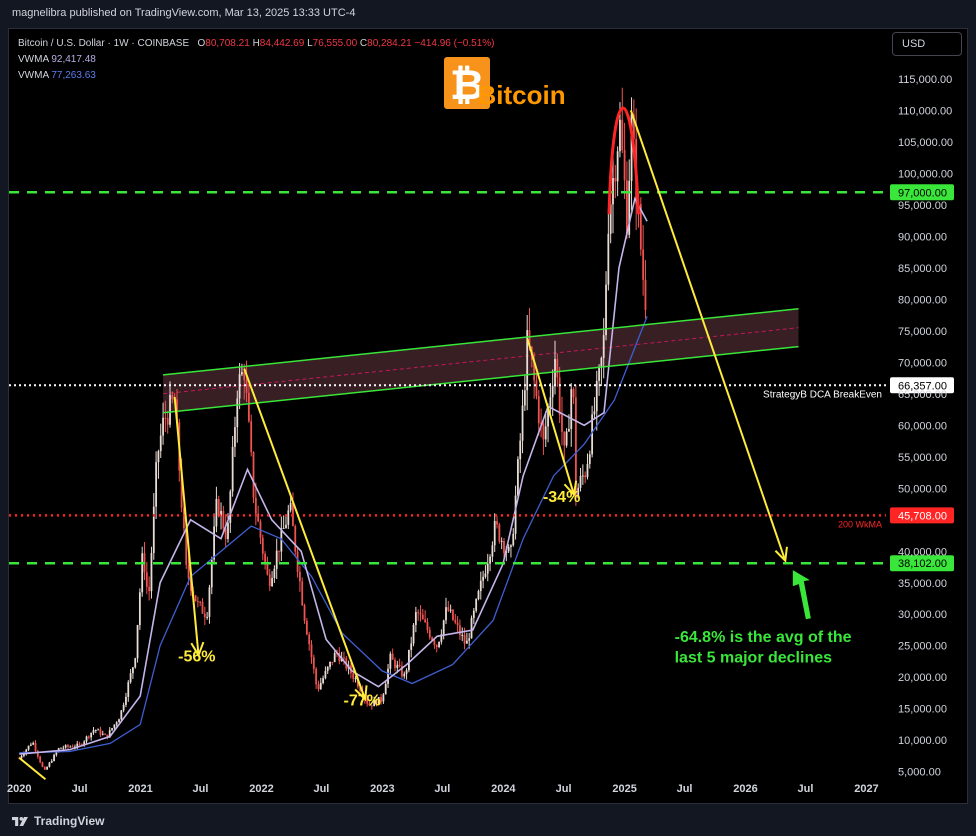 Image resolution: width=976 pixels, height=836 pixels. I want to click on change-value: −414.96 (−0.51%), so click(454, 43).